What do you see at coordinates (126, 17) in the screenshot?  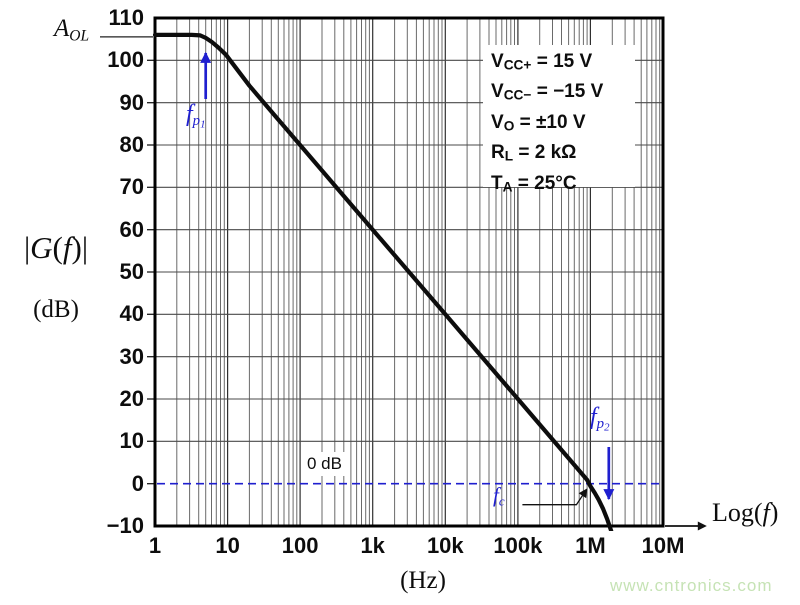 I see `y-tick-label-110: 110` at bounding box center [126, 17].